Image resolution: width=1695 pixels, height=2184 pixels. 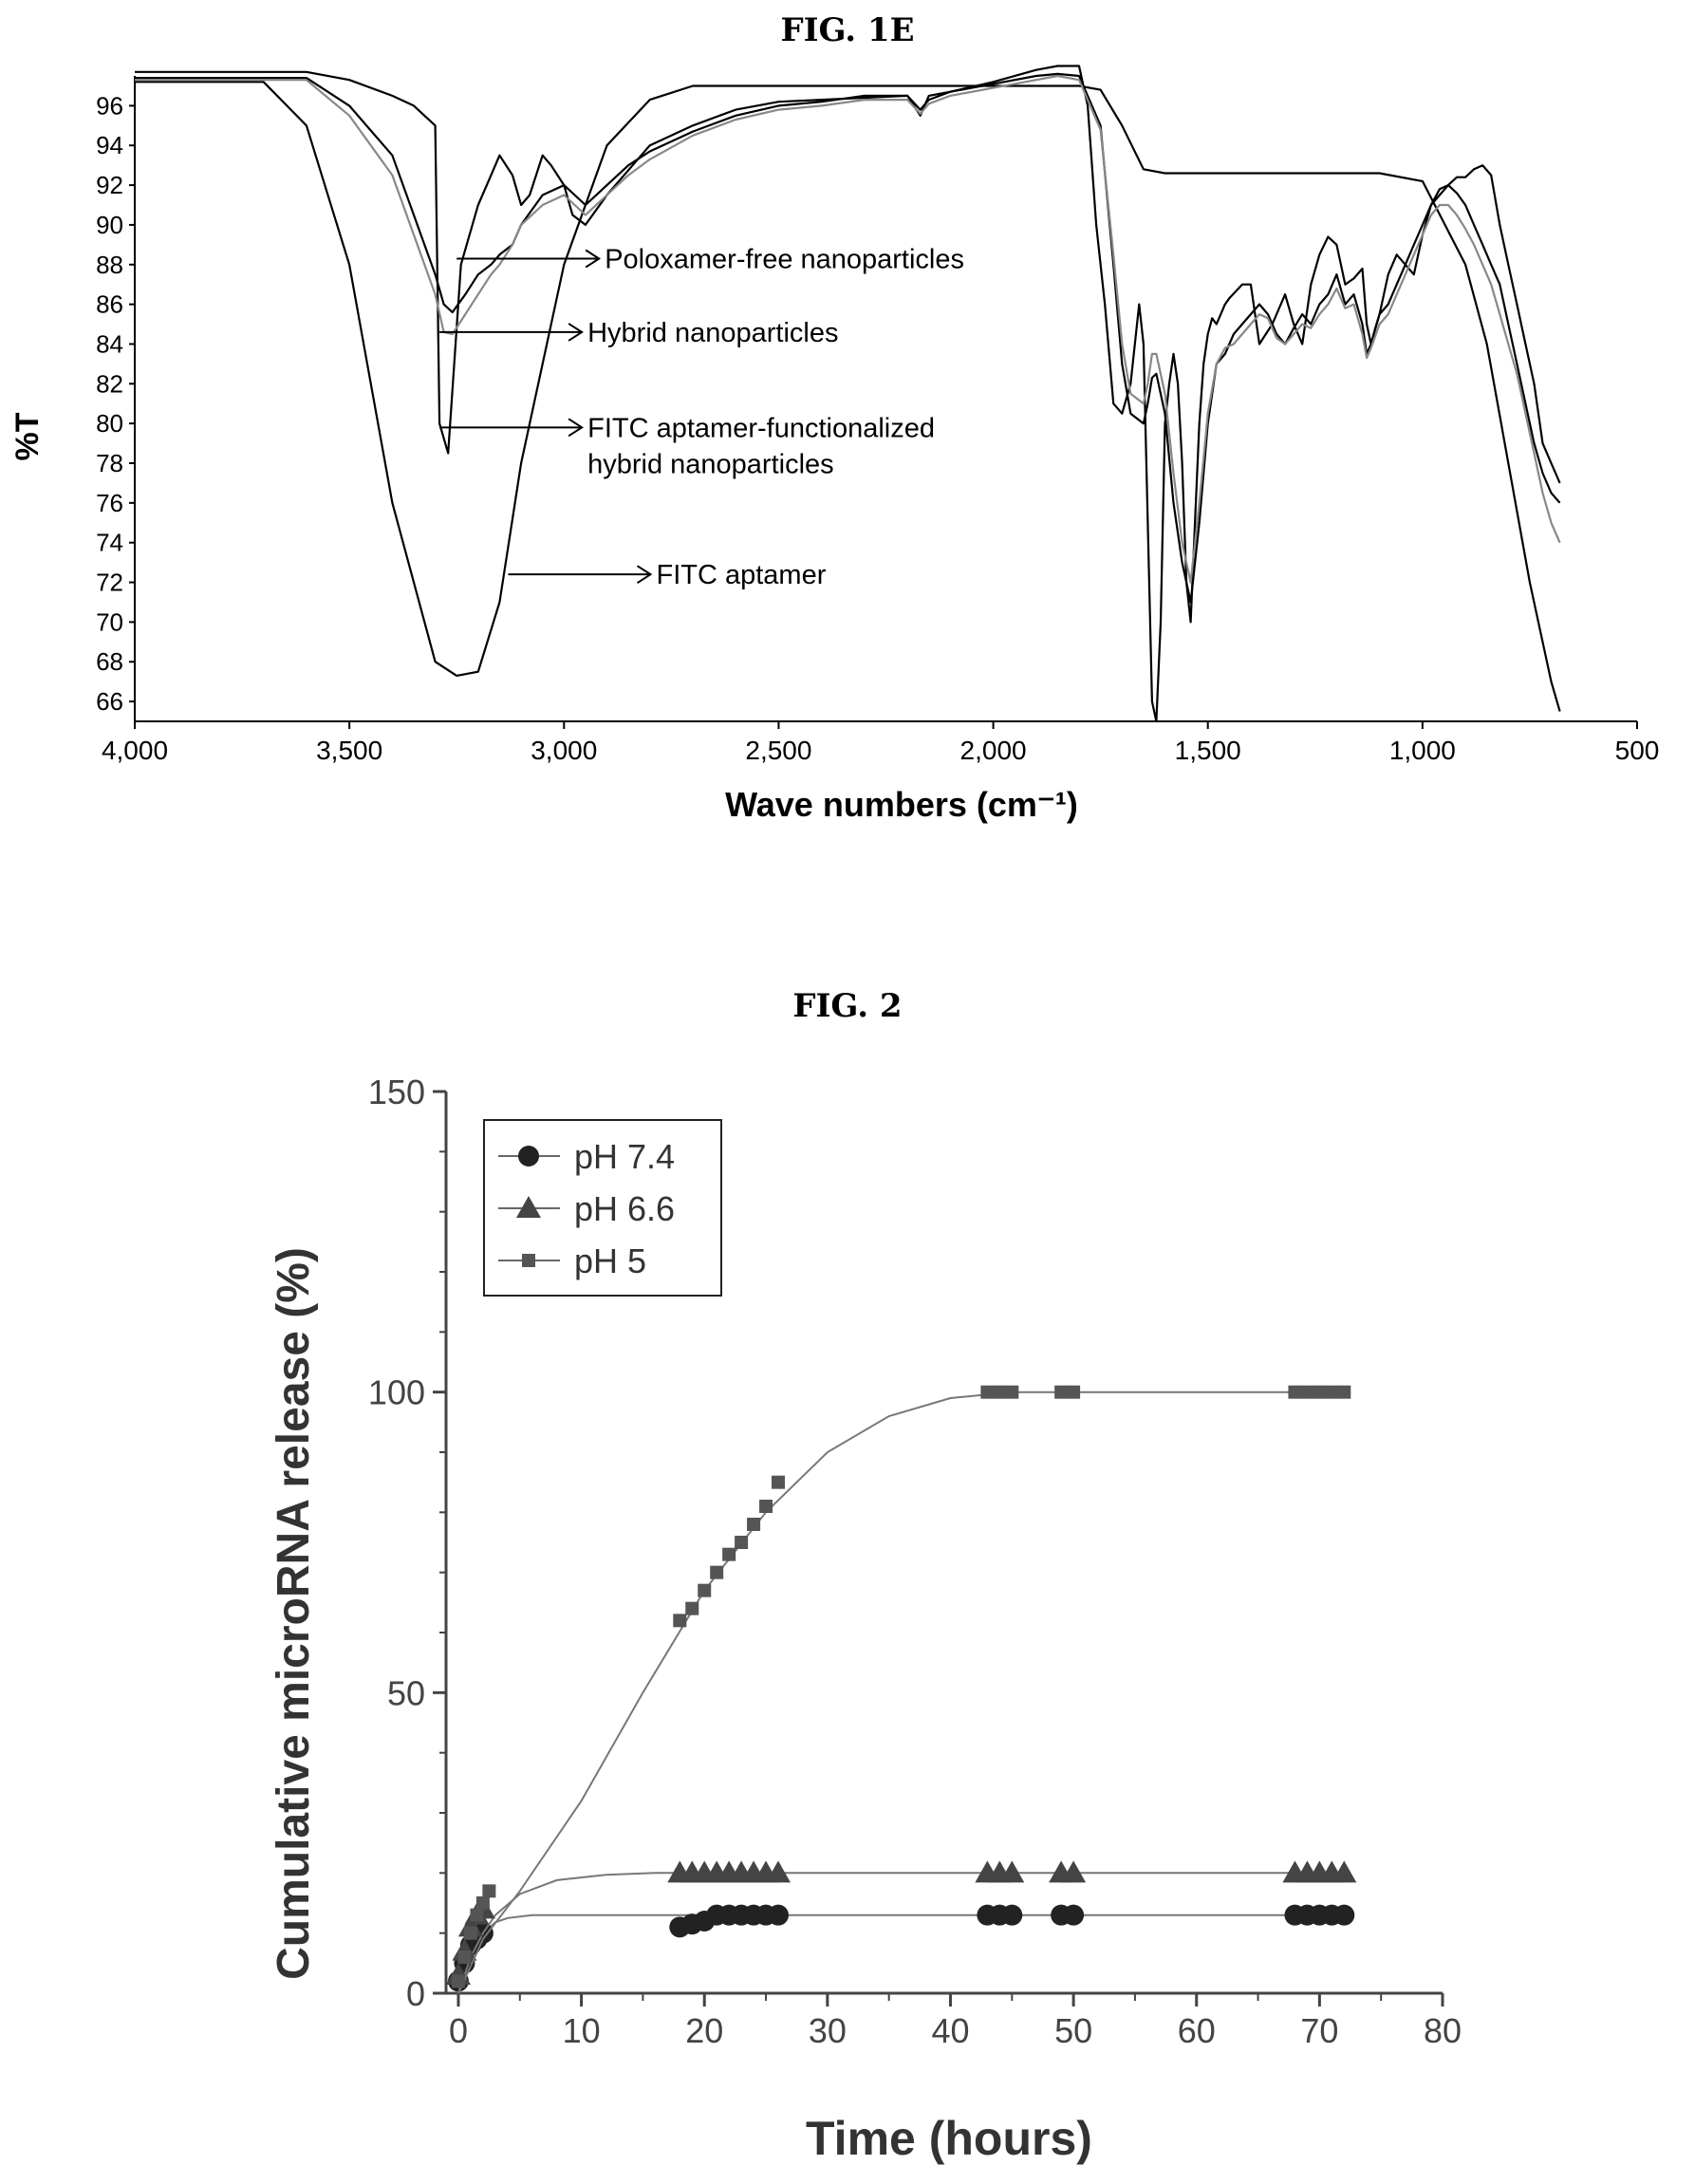 I want to click on fig-2-y-axis-label: Cumulative microRNA release (%), so click(x=294, y=1613).